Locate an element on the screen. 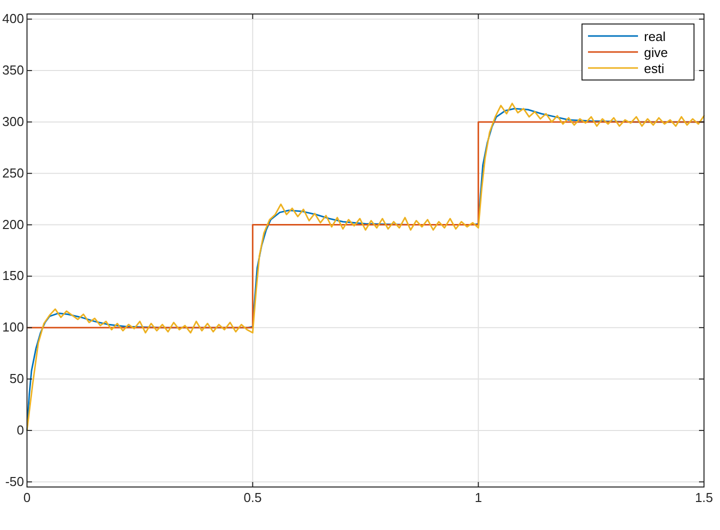  y-tick-label: 400 is located at coordinates (13, 18).